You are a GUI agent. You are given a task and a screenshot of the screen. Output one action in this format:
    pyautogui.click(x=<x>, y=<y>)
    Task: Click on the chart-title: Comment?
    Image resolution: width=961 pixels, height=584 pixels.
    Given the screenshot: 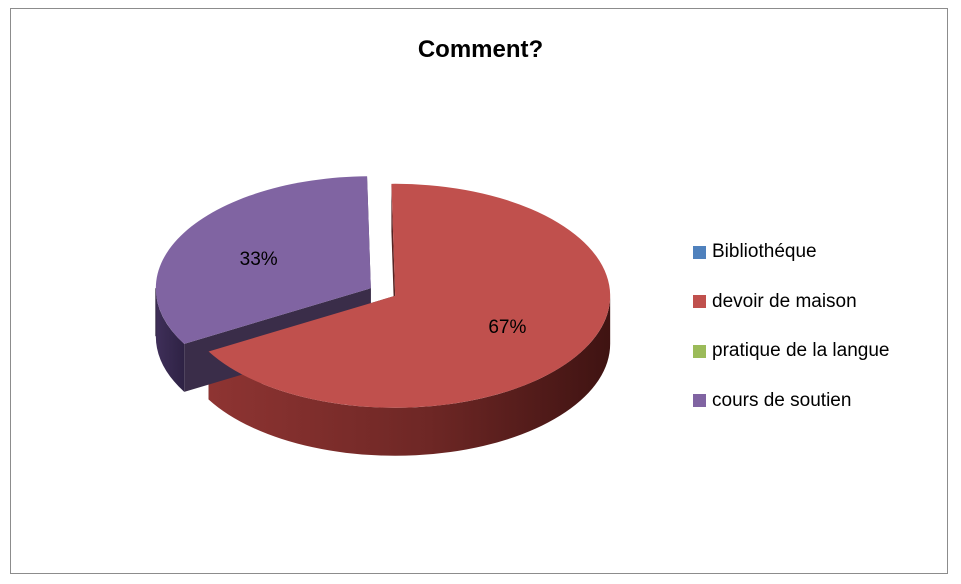 What is the action you would take?
    pyautogui.click(x=480, y=49)
    